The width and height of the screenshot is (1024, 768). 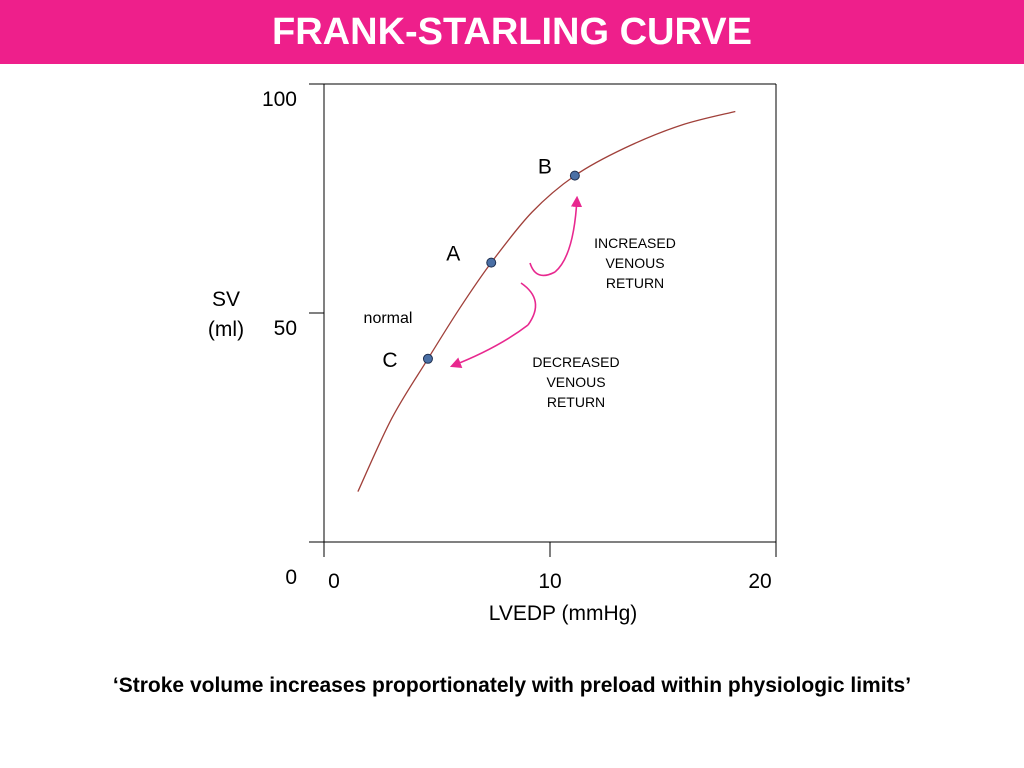 I want to click on y-tick-label: 100, so click(x=279, y=99).